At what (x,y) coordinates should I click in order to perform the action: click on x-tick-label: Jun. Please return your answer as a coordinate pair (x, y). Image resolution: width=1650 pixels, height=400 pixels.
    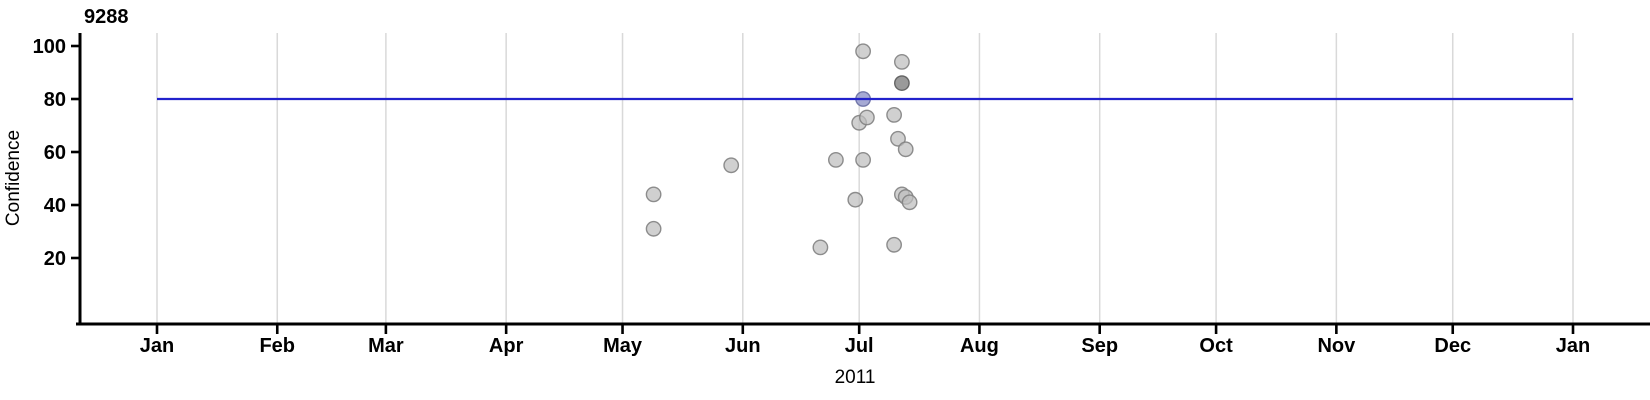
    Looking at the image, I should click on (743, 346).